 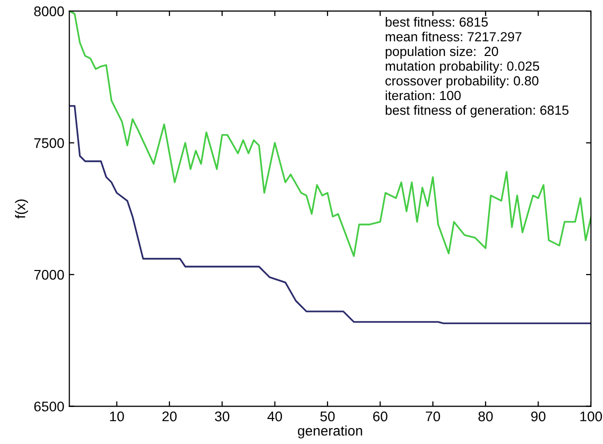 I want to click on annotation: population size: 20, so click(x=442, y=52).